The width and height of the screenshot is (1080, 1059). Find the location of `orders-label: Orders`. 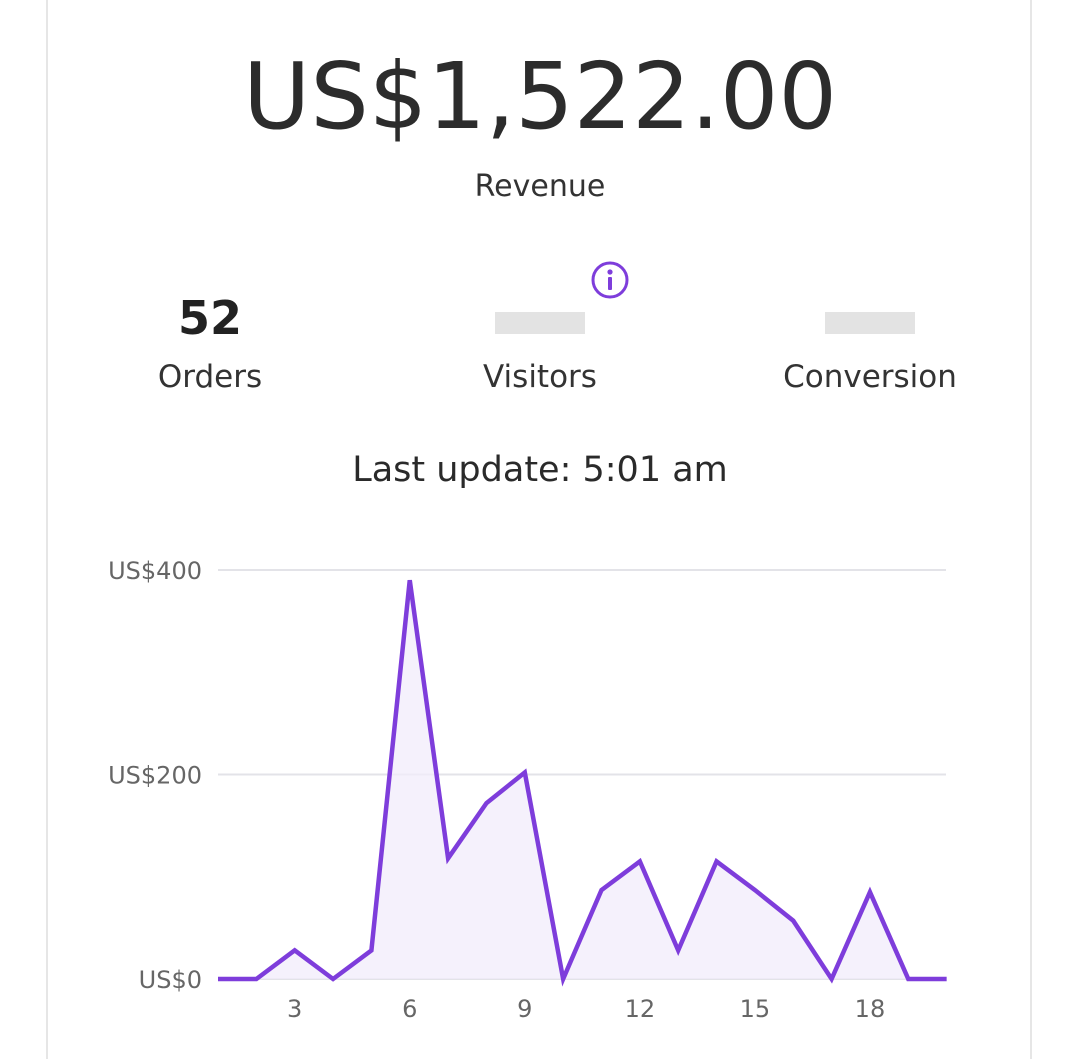

orders-label: Orders is located at coordinates (210, 377).